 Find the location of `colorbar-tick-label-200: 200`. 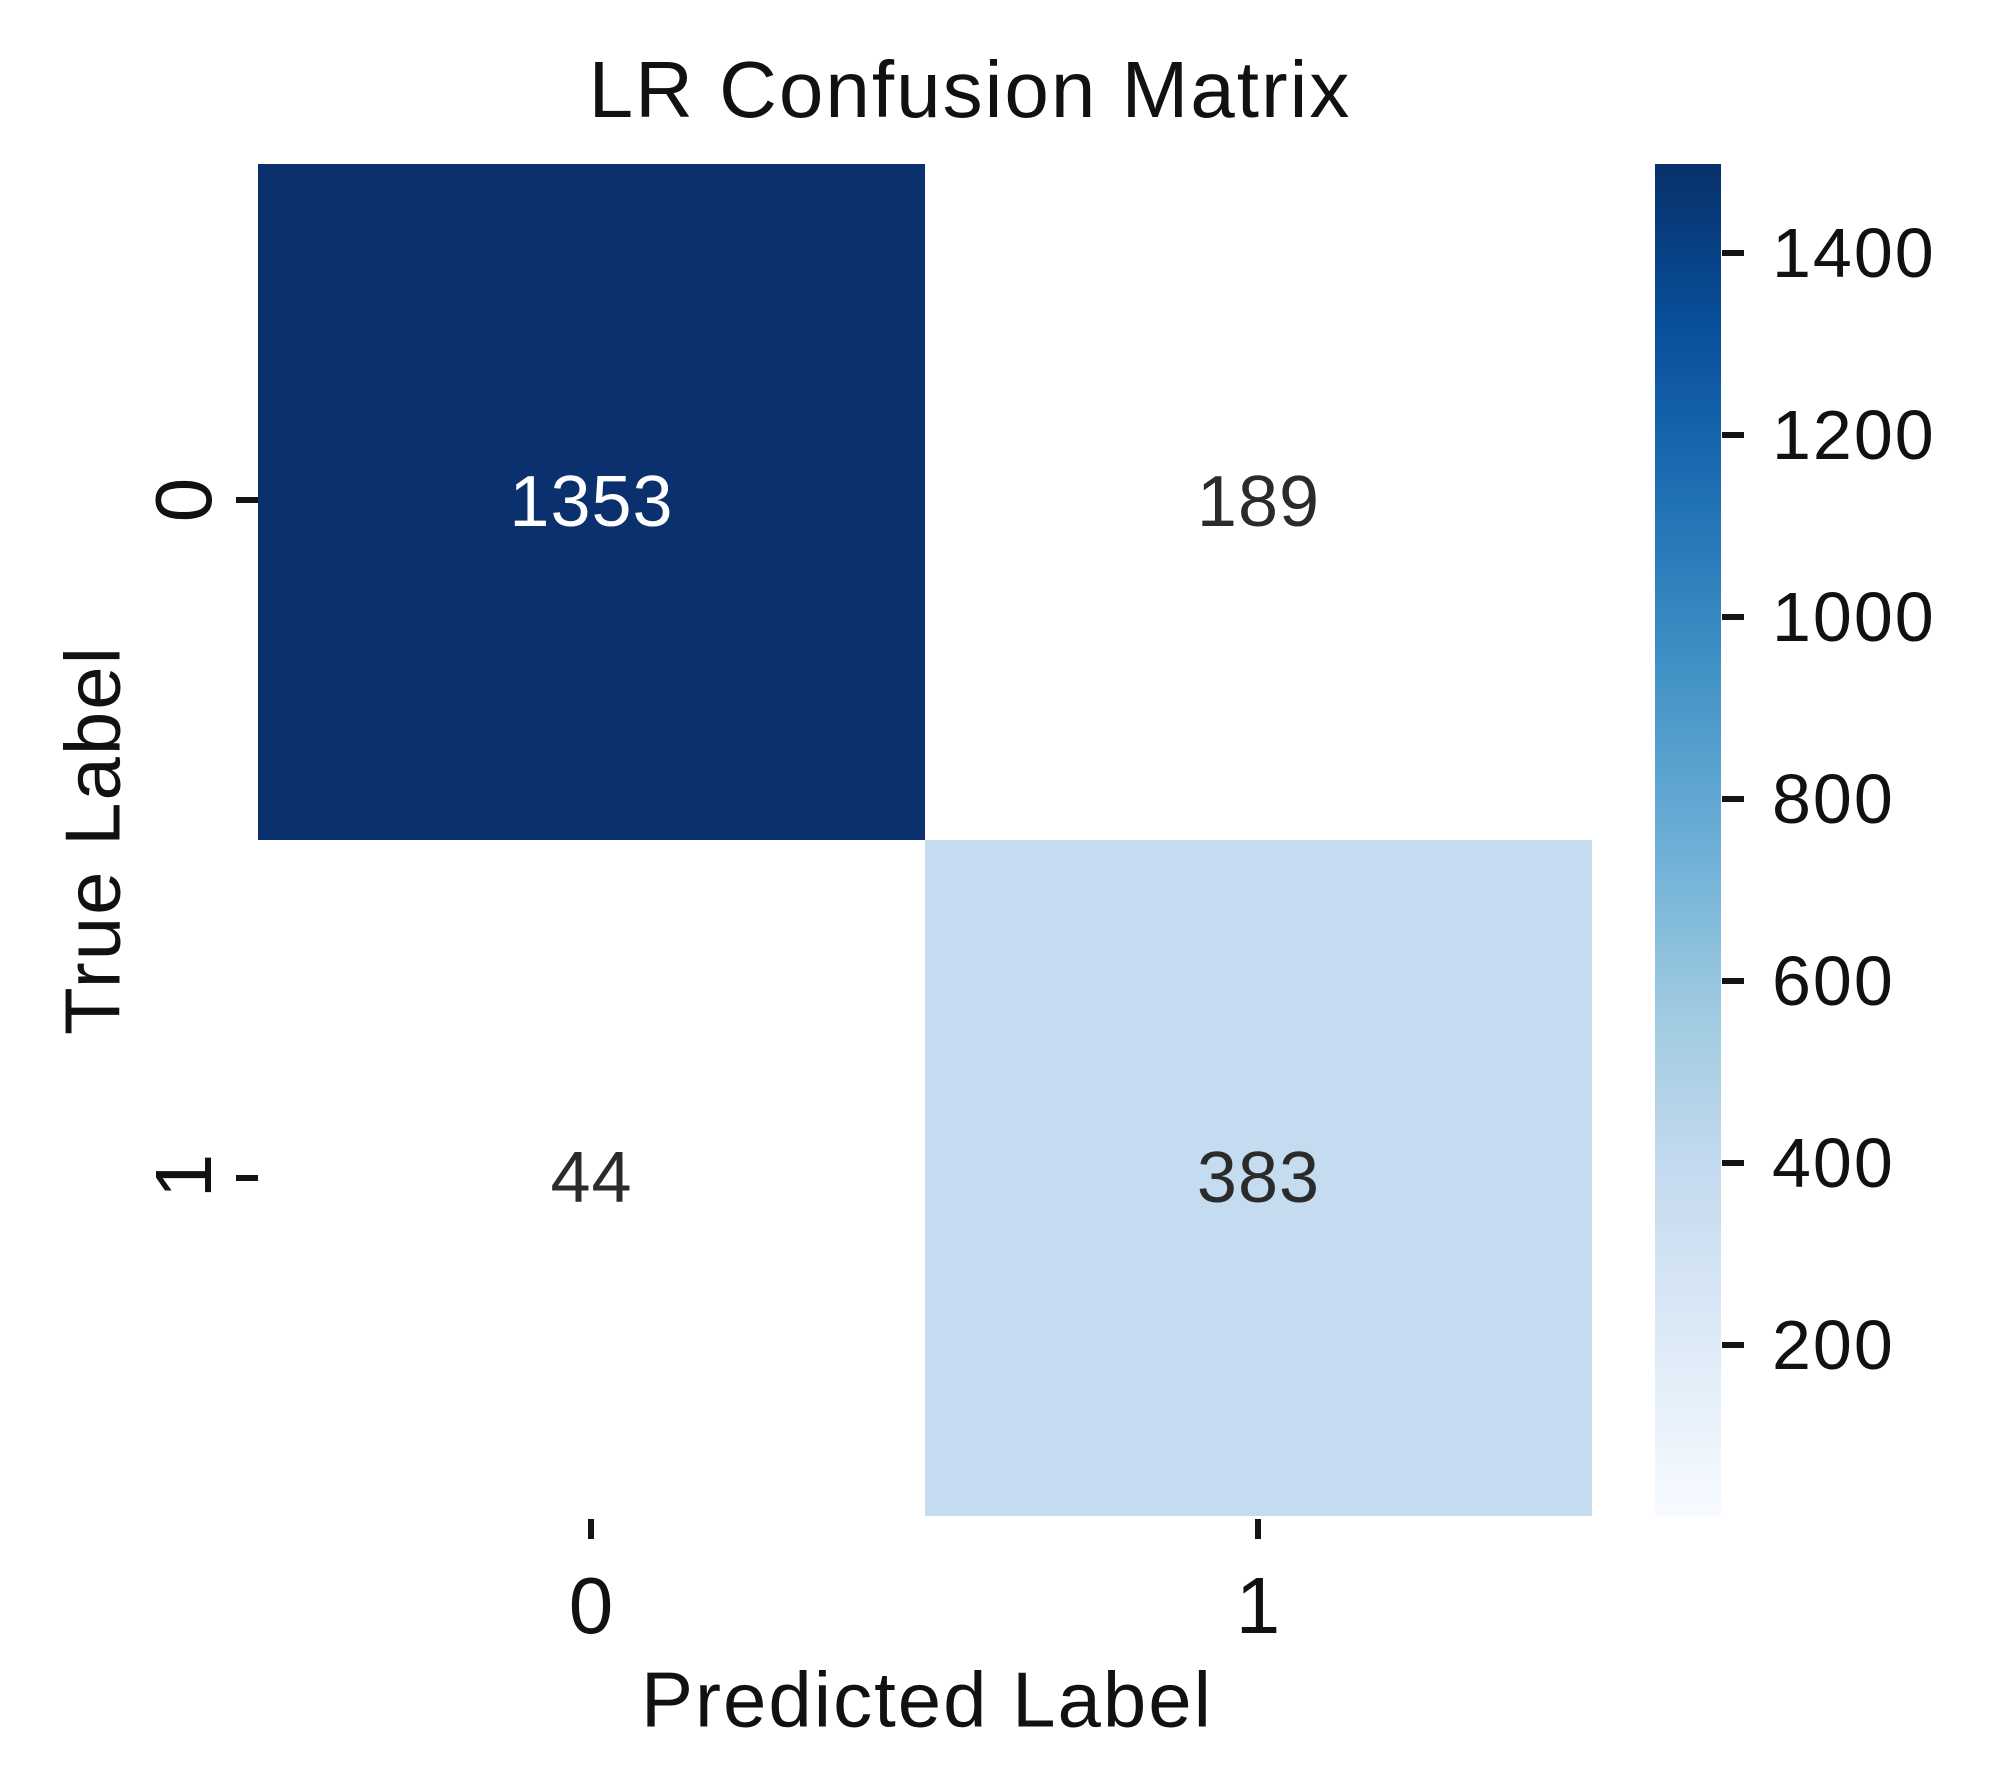

colorbar-tick-label-200: 200 is located at coordinates (1833, 1345).